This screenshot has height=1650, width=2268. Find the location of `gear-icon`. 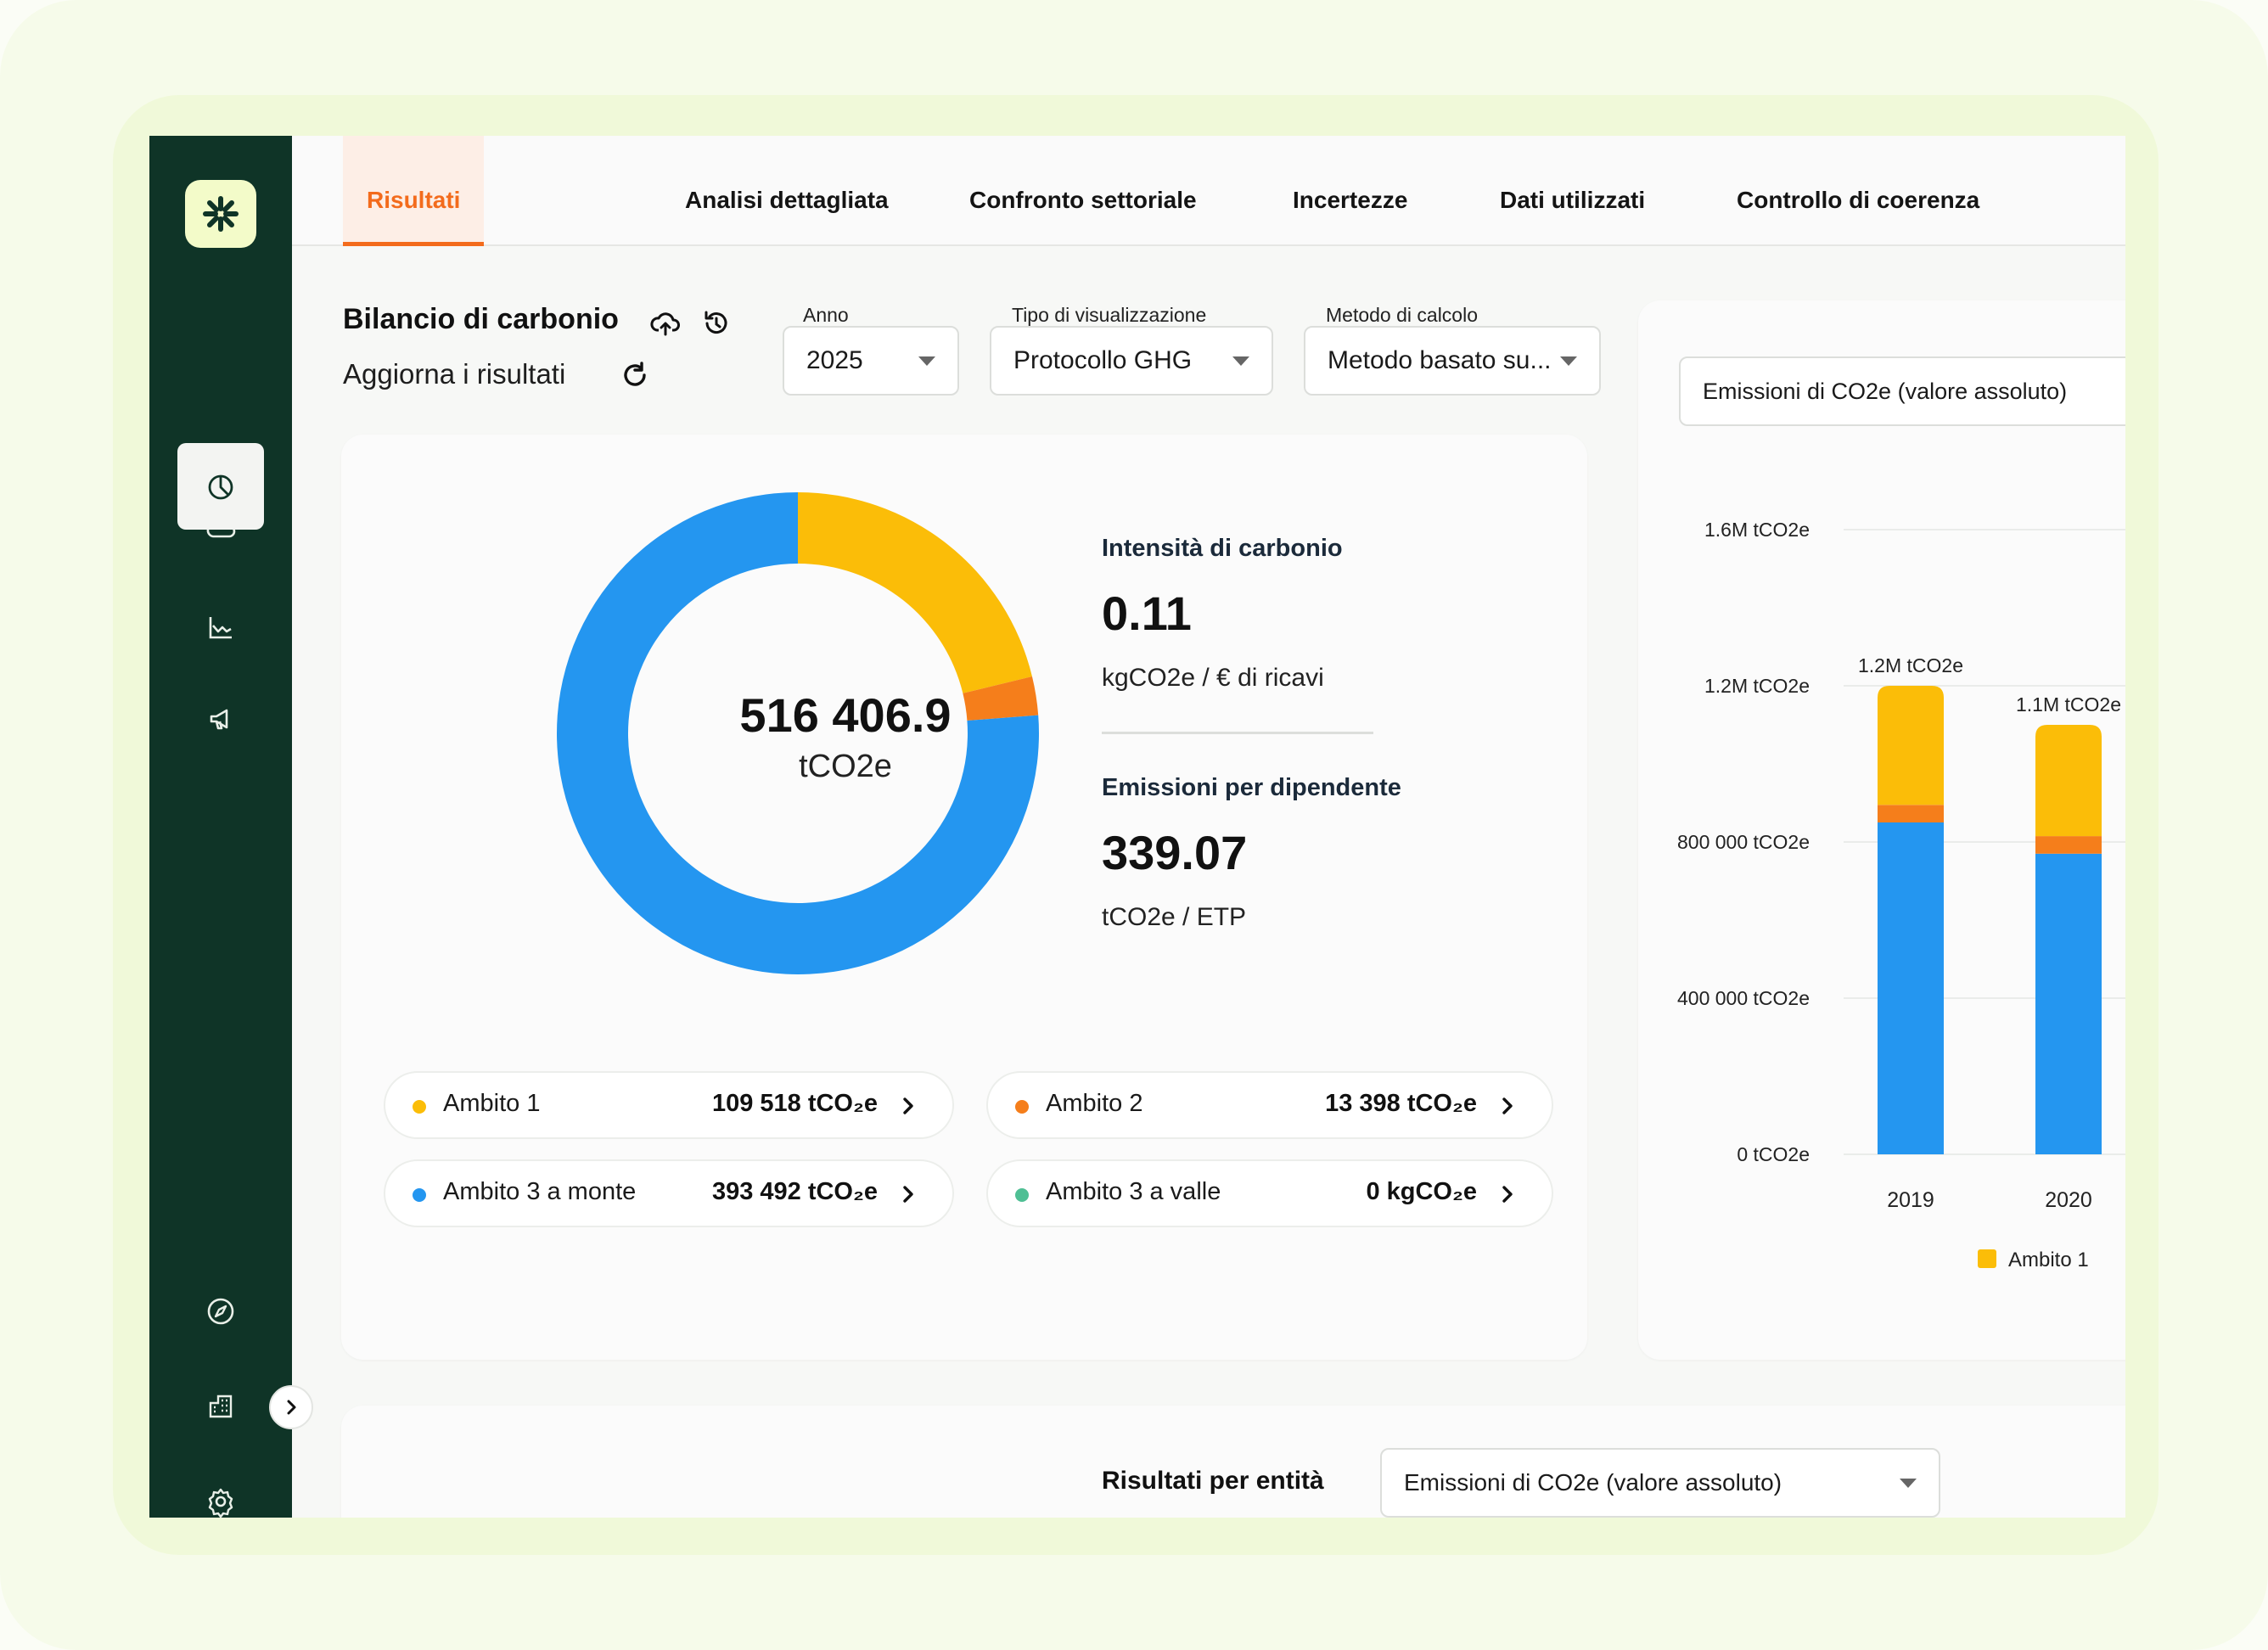

gear-icon is located at coordinates (220, 1503).